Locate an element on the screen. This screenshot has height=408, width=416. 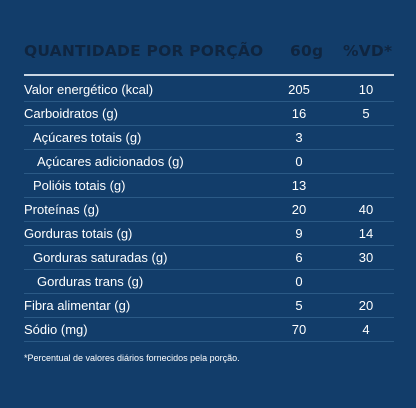
row-daily-value: 20 is located at coordinates (366, 305).